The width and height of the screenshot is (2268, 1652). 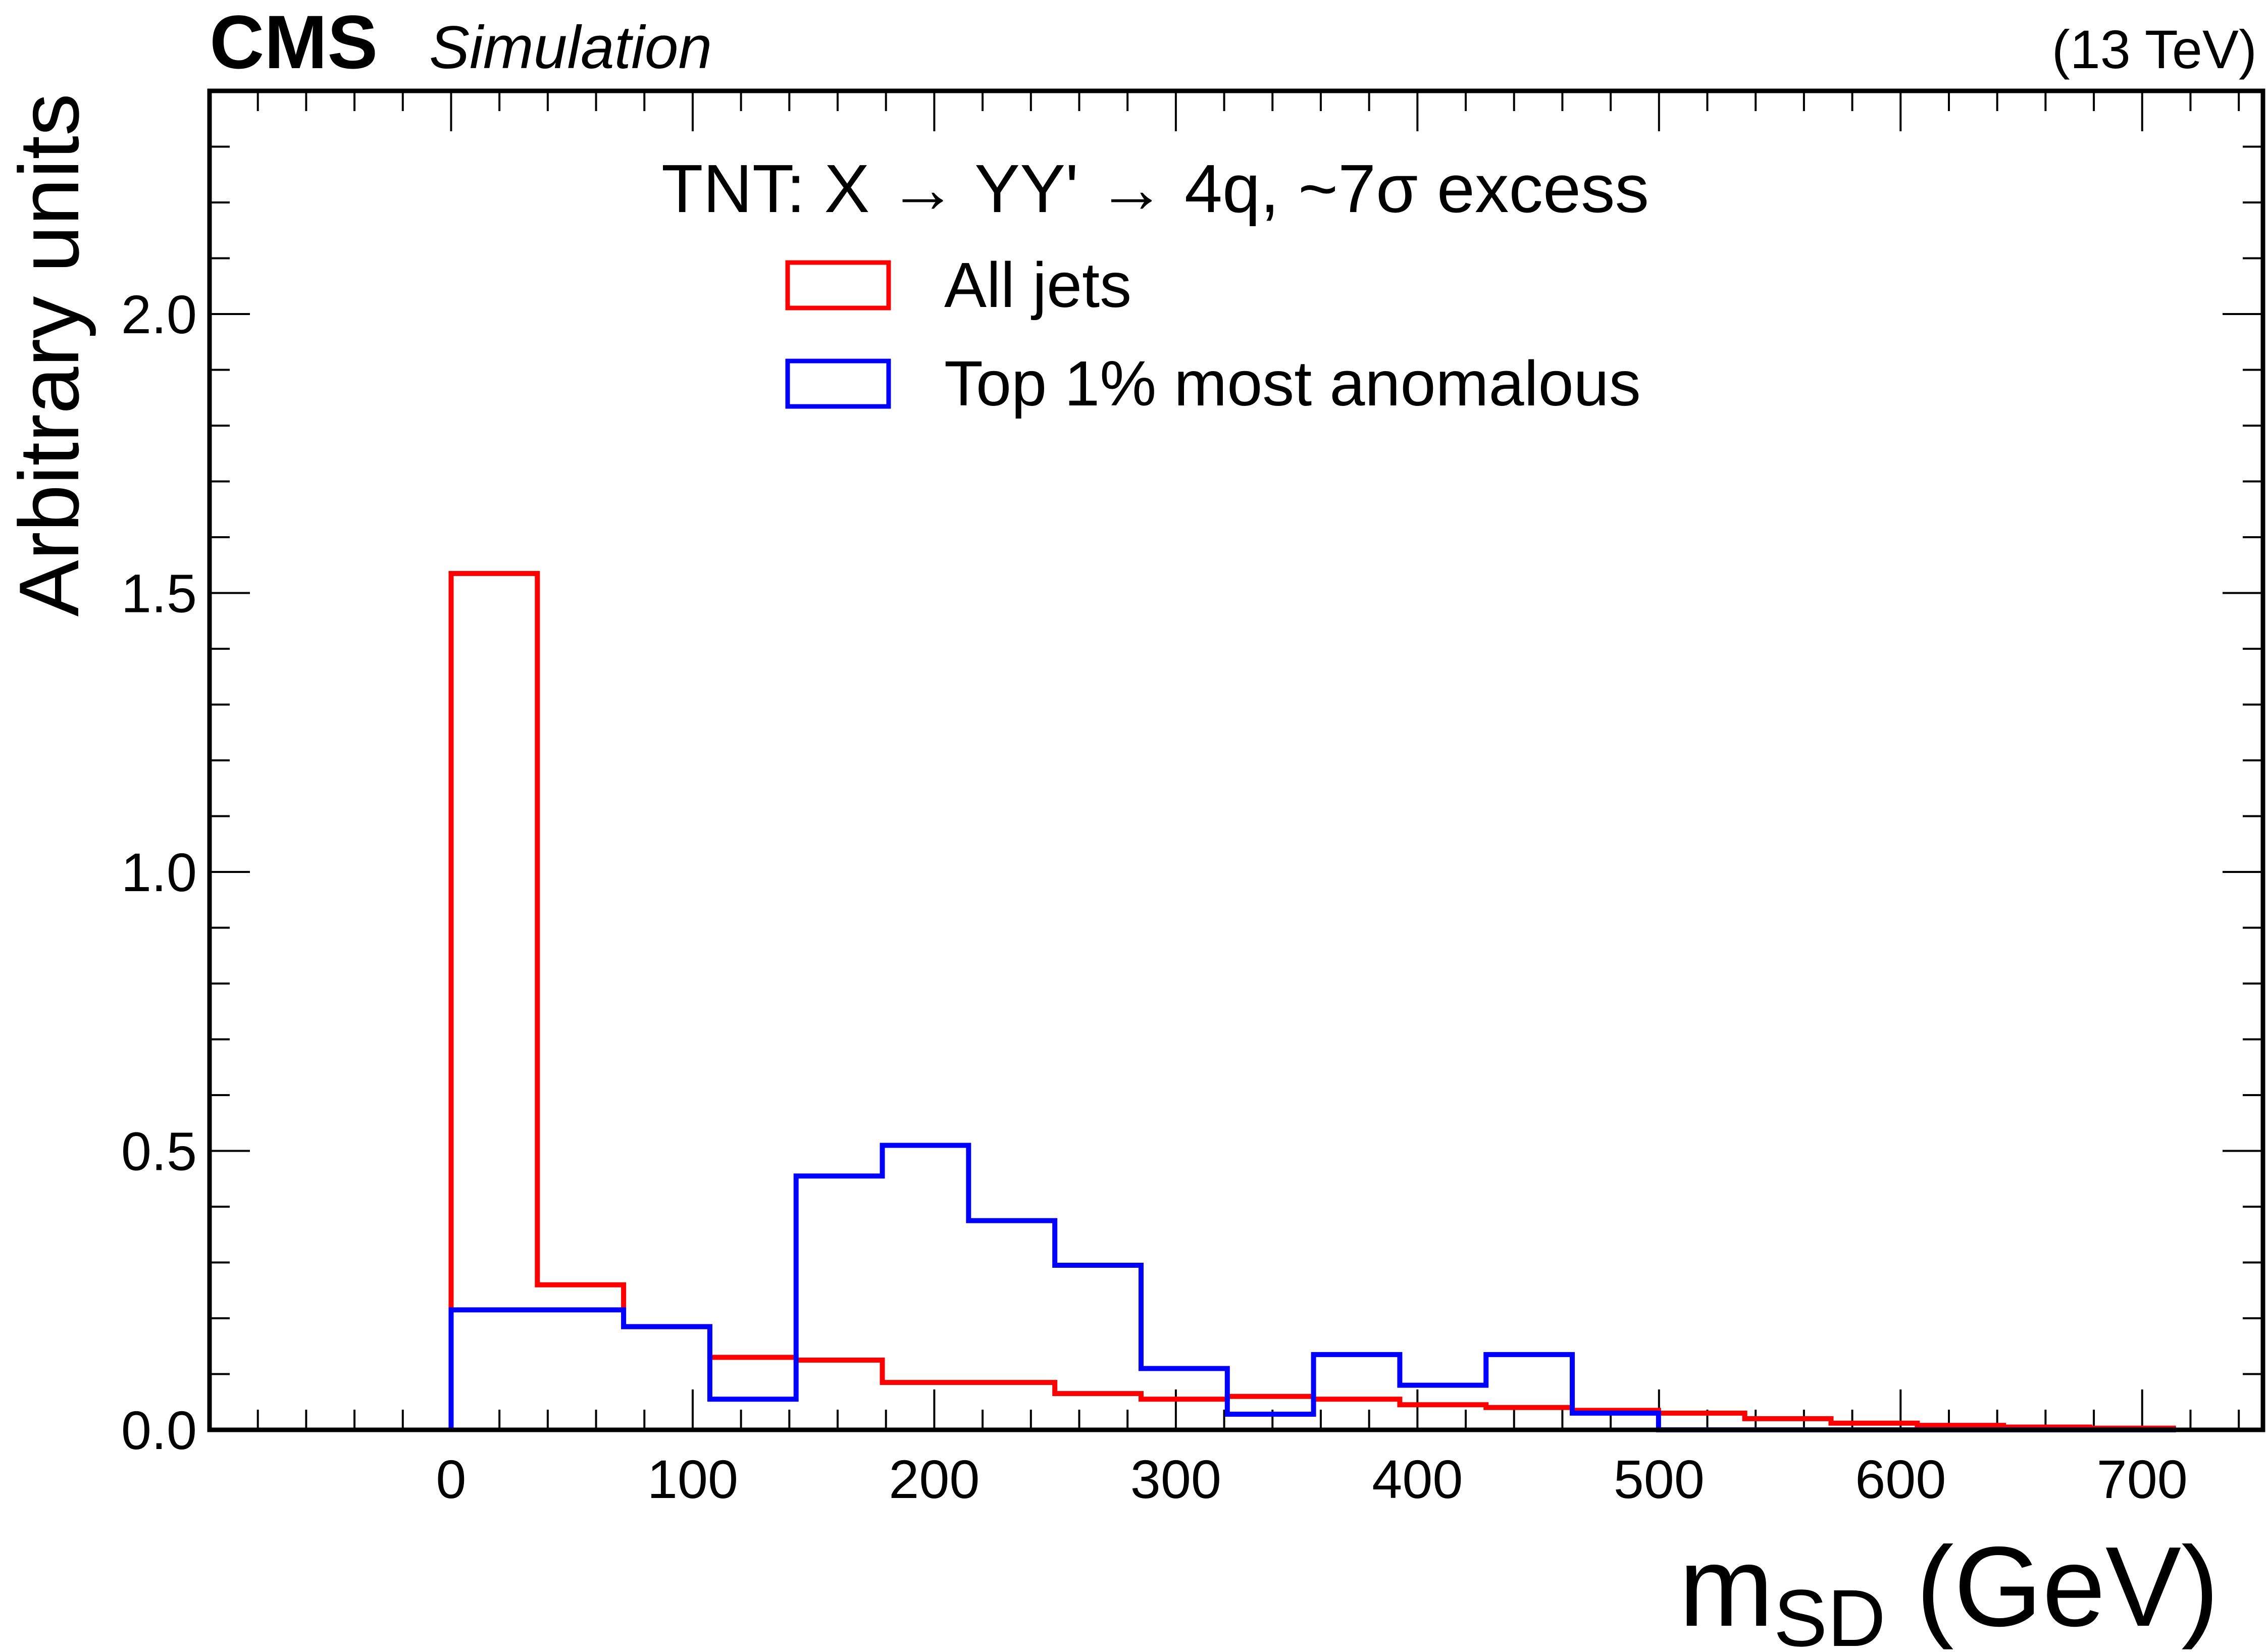 What do you see at coordinates (570, 47) in the screenshot?
I see `status-label: Simulation` at bounding box center [570, 47].